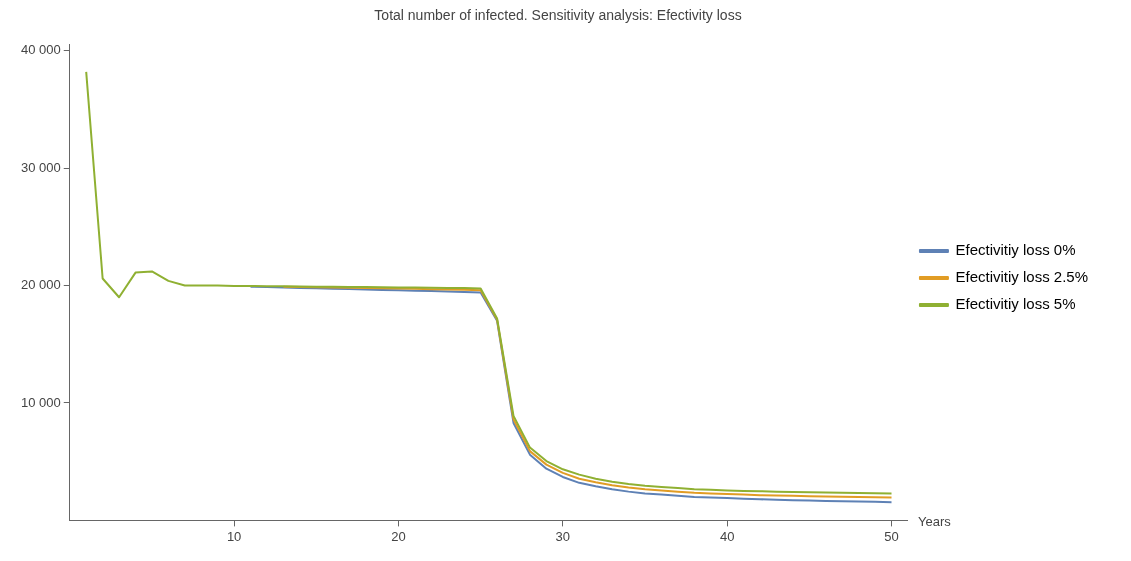 The height and width of the screenshot is (561, 1131). What do you see at coordinates (1015, 304) in the screenshot?
I see `legend-label: Efectivitiy loss 5%` at bounding box center [1015, 304].